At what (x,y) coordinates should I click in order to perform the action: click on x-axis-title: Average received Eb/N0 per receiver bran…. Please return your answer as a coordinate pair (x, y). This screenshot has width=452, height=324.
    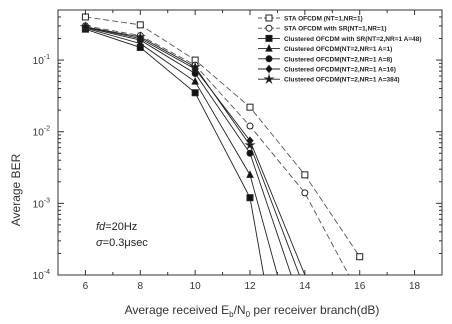
    Looking at the image, I should click on (252, 311).